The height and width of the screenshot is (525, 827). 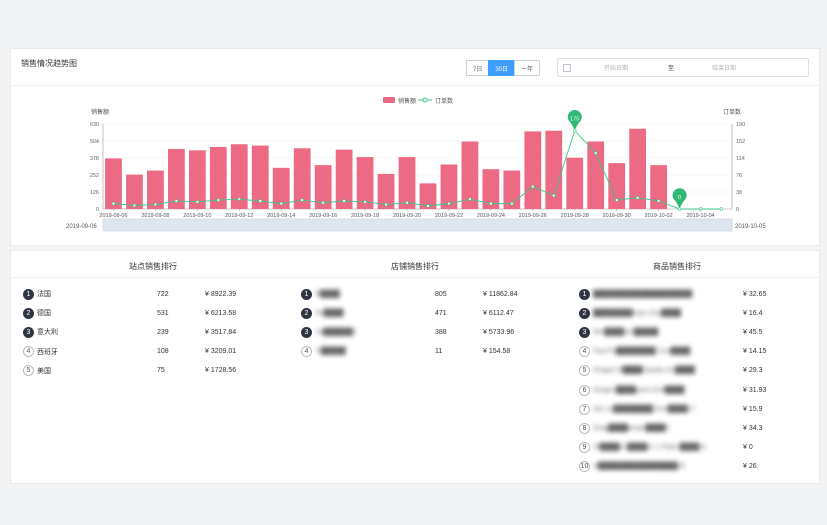 What do you see at coordinates (94, 125) in the screenshot?
I see `y-left-tick-label: 630` at bounding box center [94, 125].